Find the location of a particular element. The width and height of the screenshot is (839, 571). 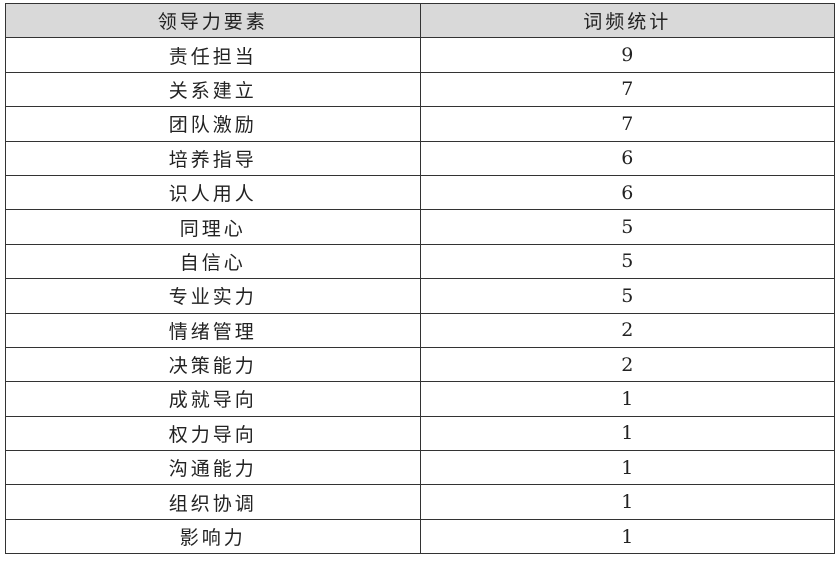

cell-element: 情绪管理 is located at coordinates (213, 330).